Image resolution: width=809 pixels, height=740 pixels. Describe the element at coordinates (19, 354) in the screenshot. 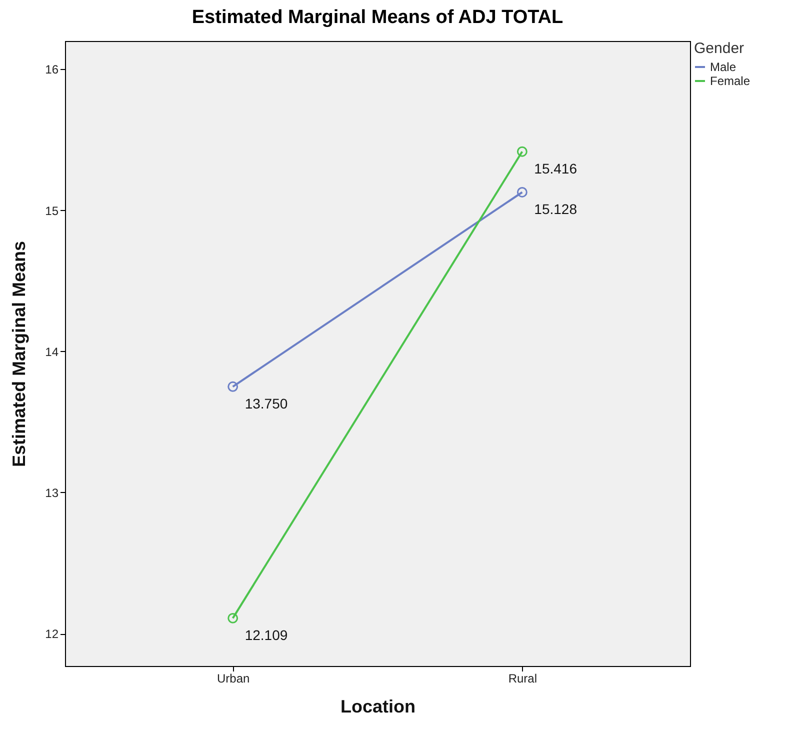

I see `y-axis-title: Estimated Marginal Means` at that location.